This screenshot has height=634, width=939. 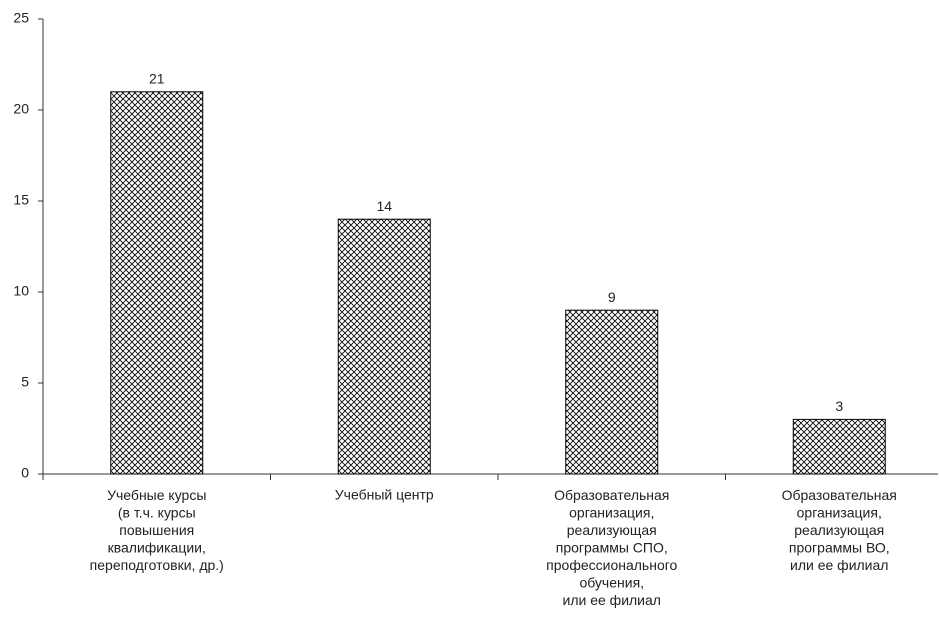 I want to click on y-tick-label: 10, so click(x=21, y=291).